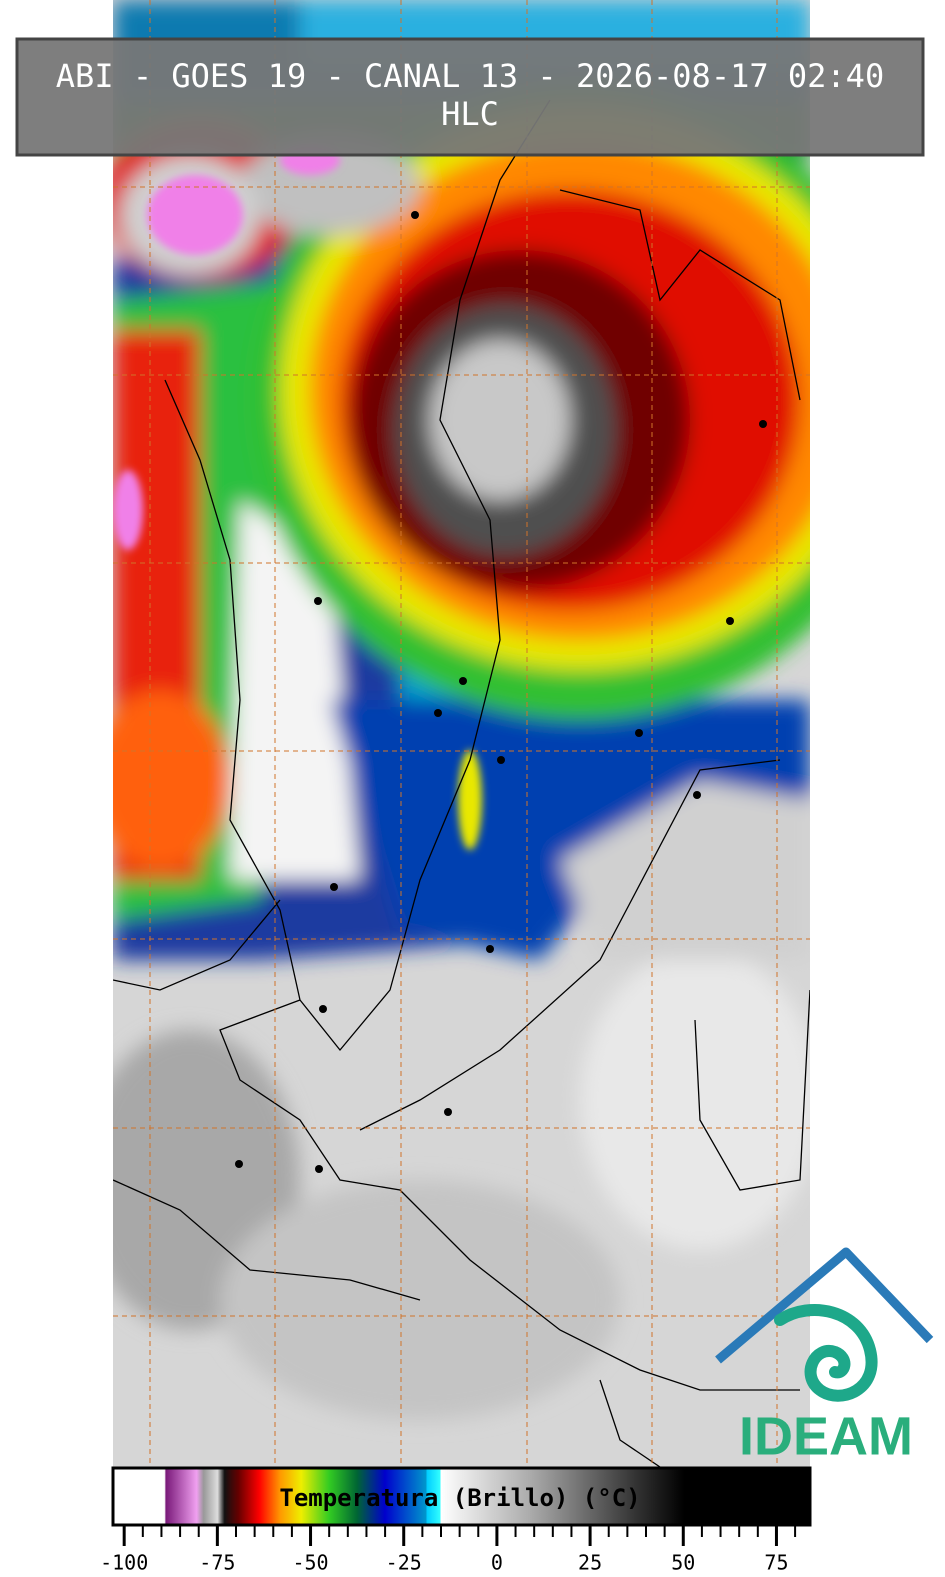 Image resolution: width=945 pixels, height=1577 pixels. Describe the element at coordinates (826, 1436) in the screenshot. I see `logo-text: IDEAM` at that location.